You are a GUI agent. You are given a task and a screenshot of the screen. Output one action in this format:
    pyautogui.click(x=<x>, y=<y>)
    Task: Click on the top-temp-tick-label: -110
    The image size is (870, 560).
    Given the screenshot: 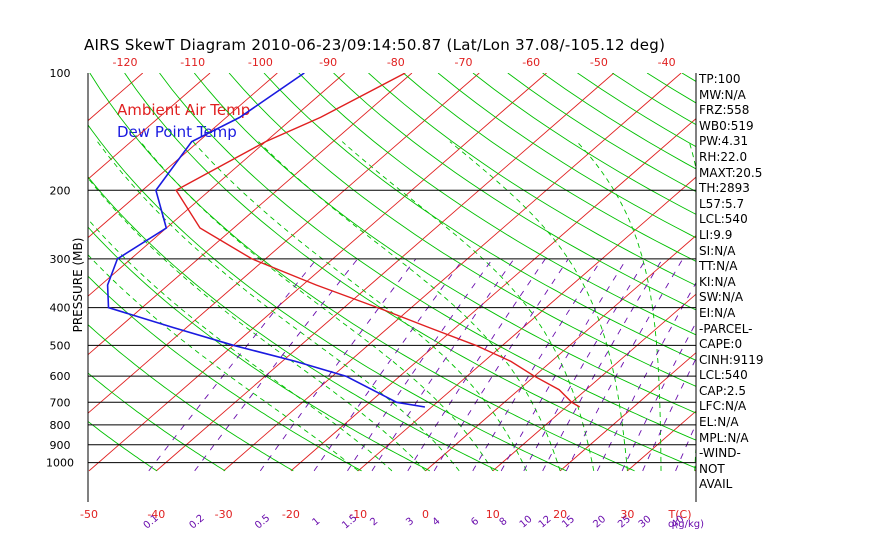 What is the action you would take?
    pyautogui.click(x=192, y=62)
    